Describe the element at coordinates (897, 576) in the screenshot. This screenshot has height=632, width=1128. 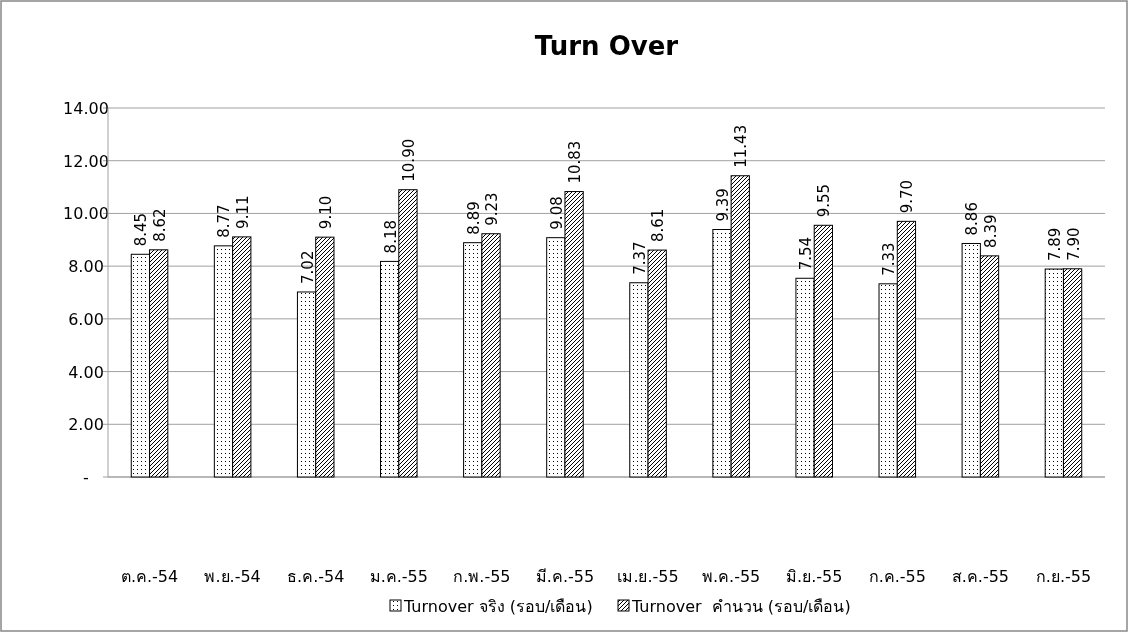
I see `x-tick-label: ก.ค.-55` at that location.